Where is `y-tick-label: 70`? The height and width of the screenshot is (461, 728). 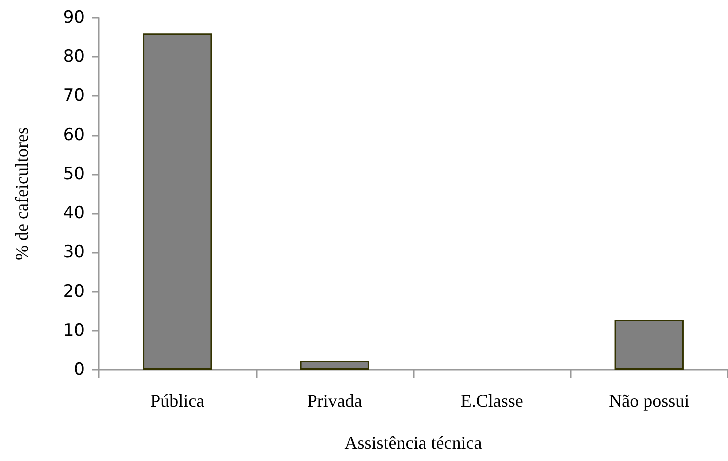 y-tick-label: 70 is located at coordinates (74, 96).